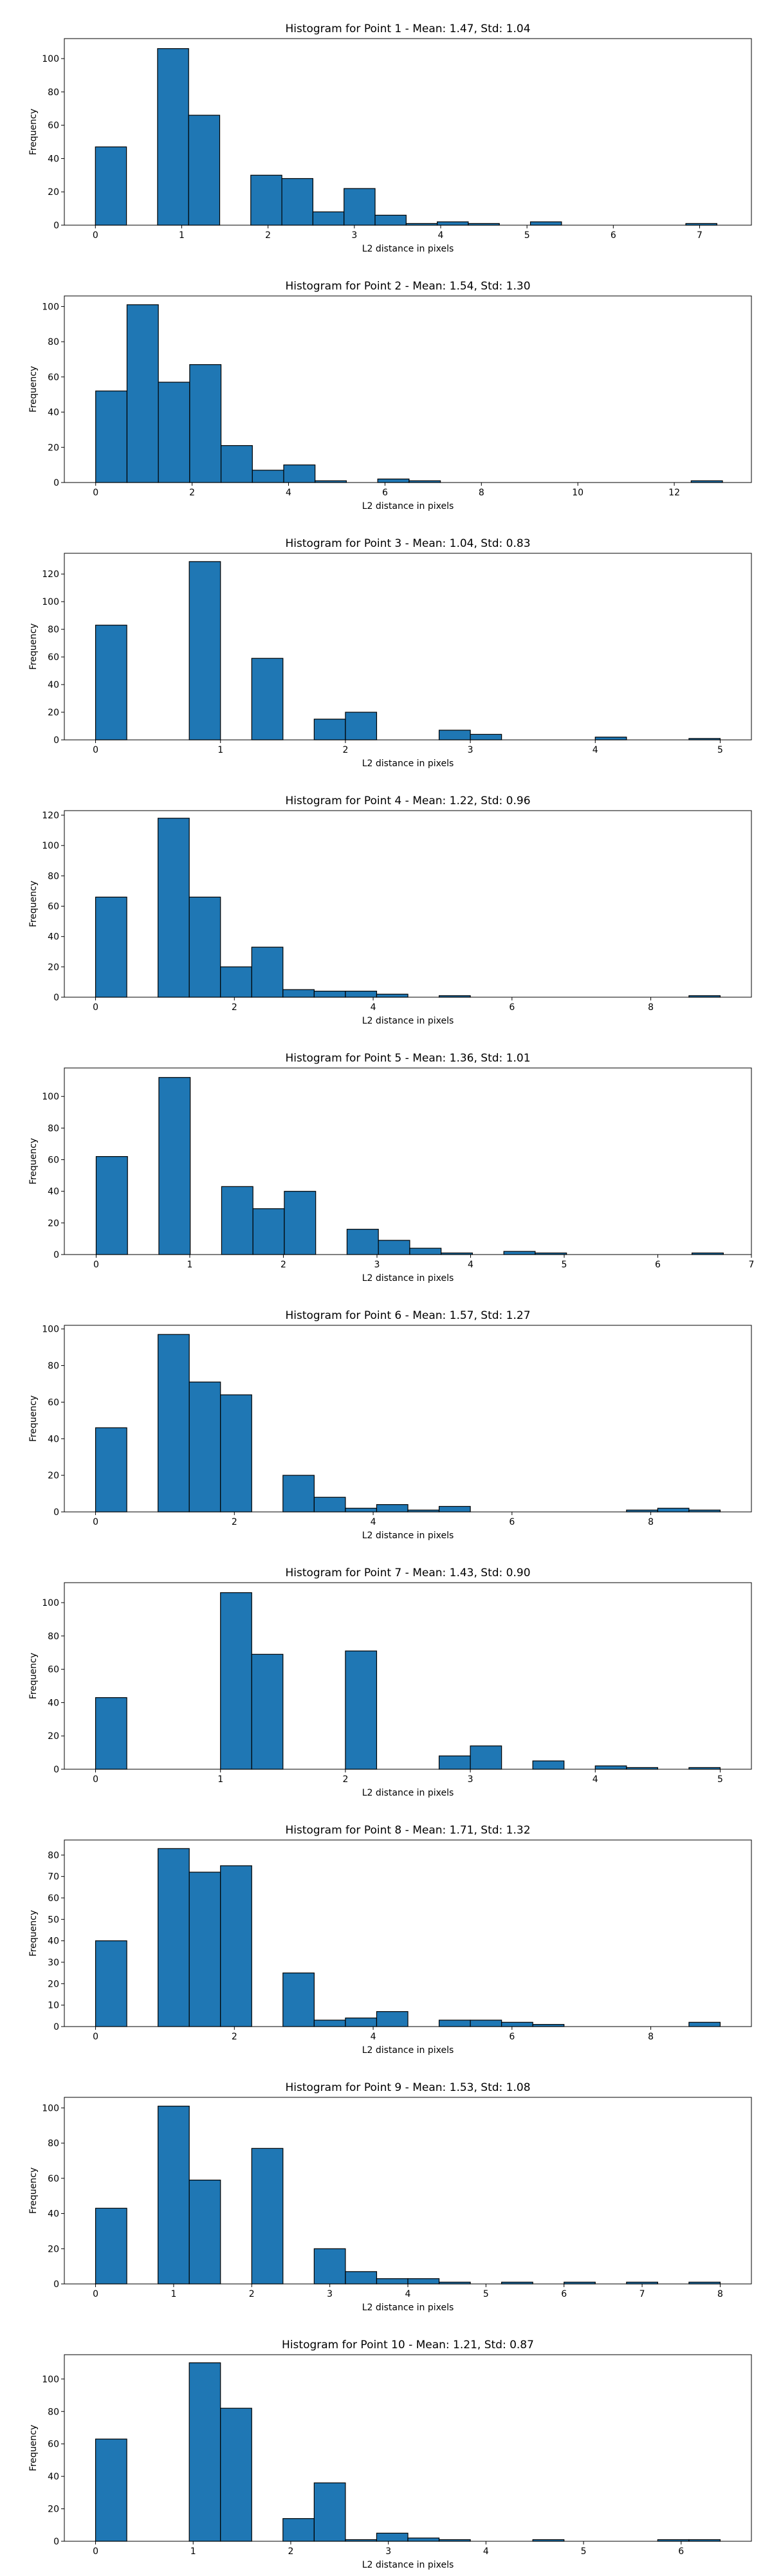  I want to click on x-tick-label: 7, so click(752, 1265).